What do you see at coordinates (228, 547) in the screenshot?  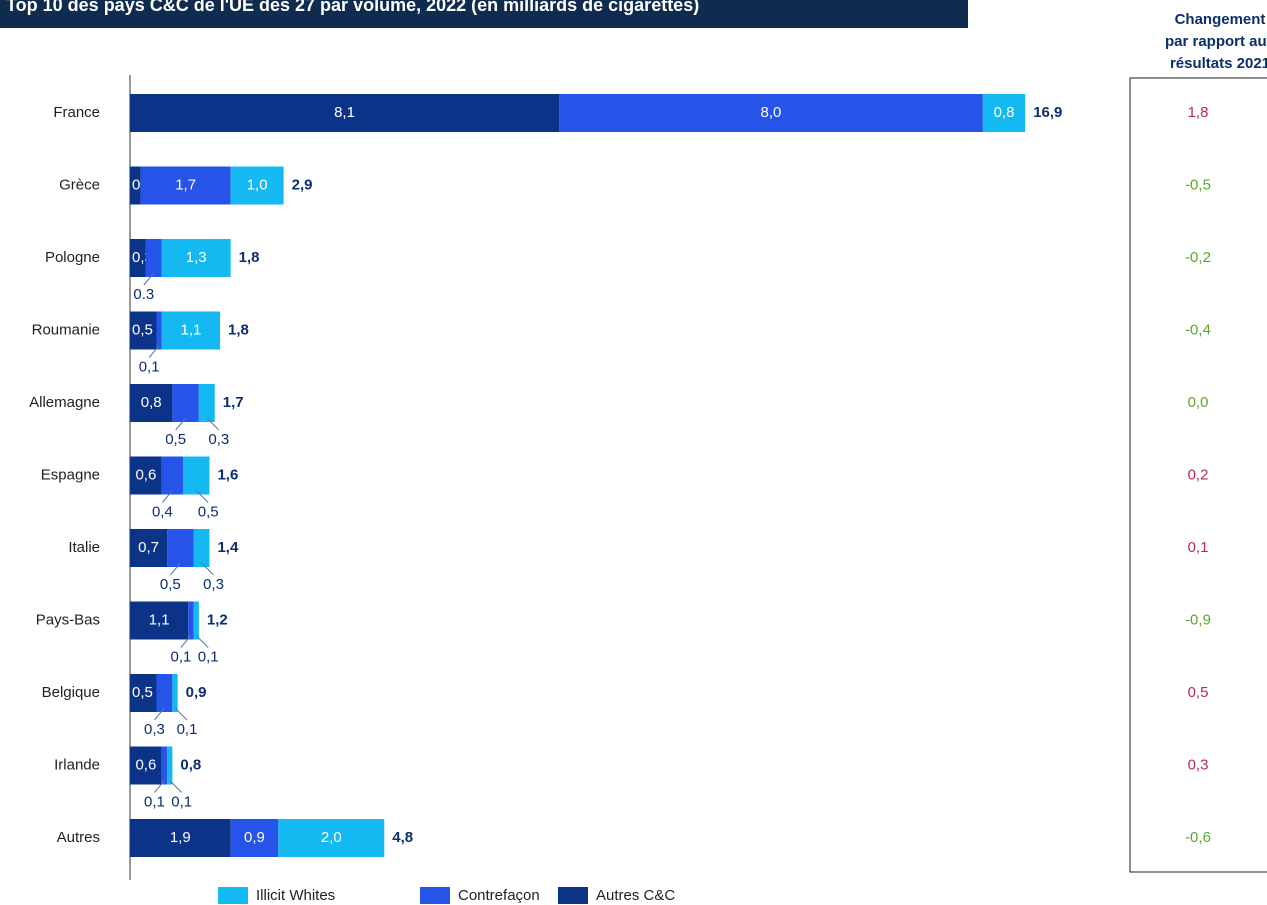 I see `total-label: 1,4` at bounding box center [228, 547].